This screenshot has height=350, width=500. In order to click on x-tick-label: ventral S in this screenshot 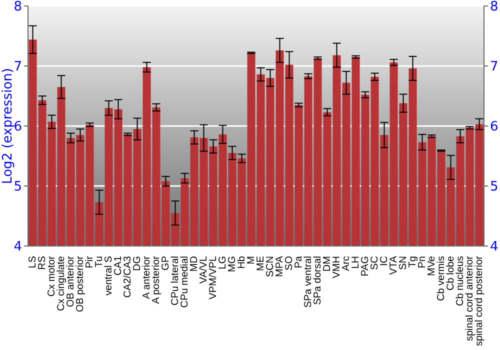, I will do `click(108, 276)`.